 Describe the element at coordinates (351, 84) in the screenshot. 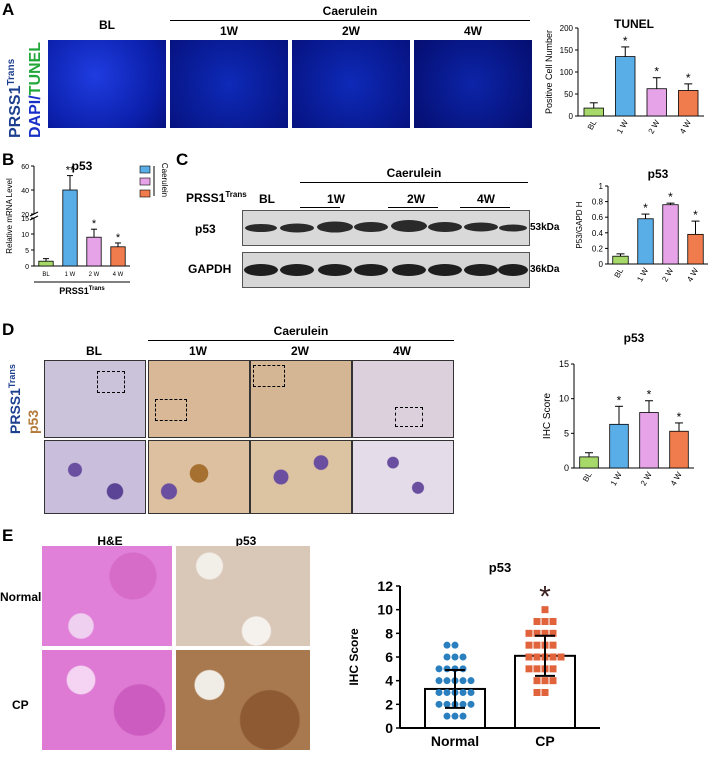

I see `micrograph-a-2w` at that location.